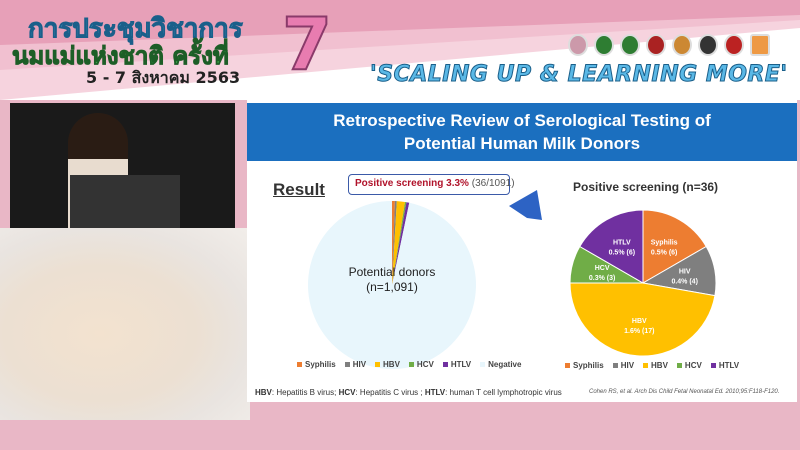 This screenshot has width=800, height=450. I want to click on legend-positive: Syphilis HIV HBV HCV HTLV, so click(652, 365).